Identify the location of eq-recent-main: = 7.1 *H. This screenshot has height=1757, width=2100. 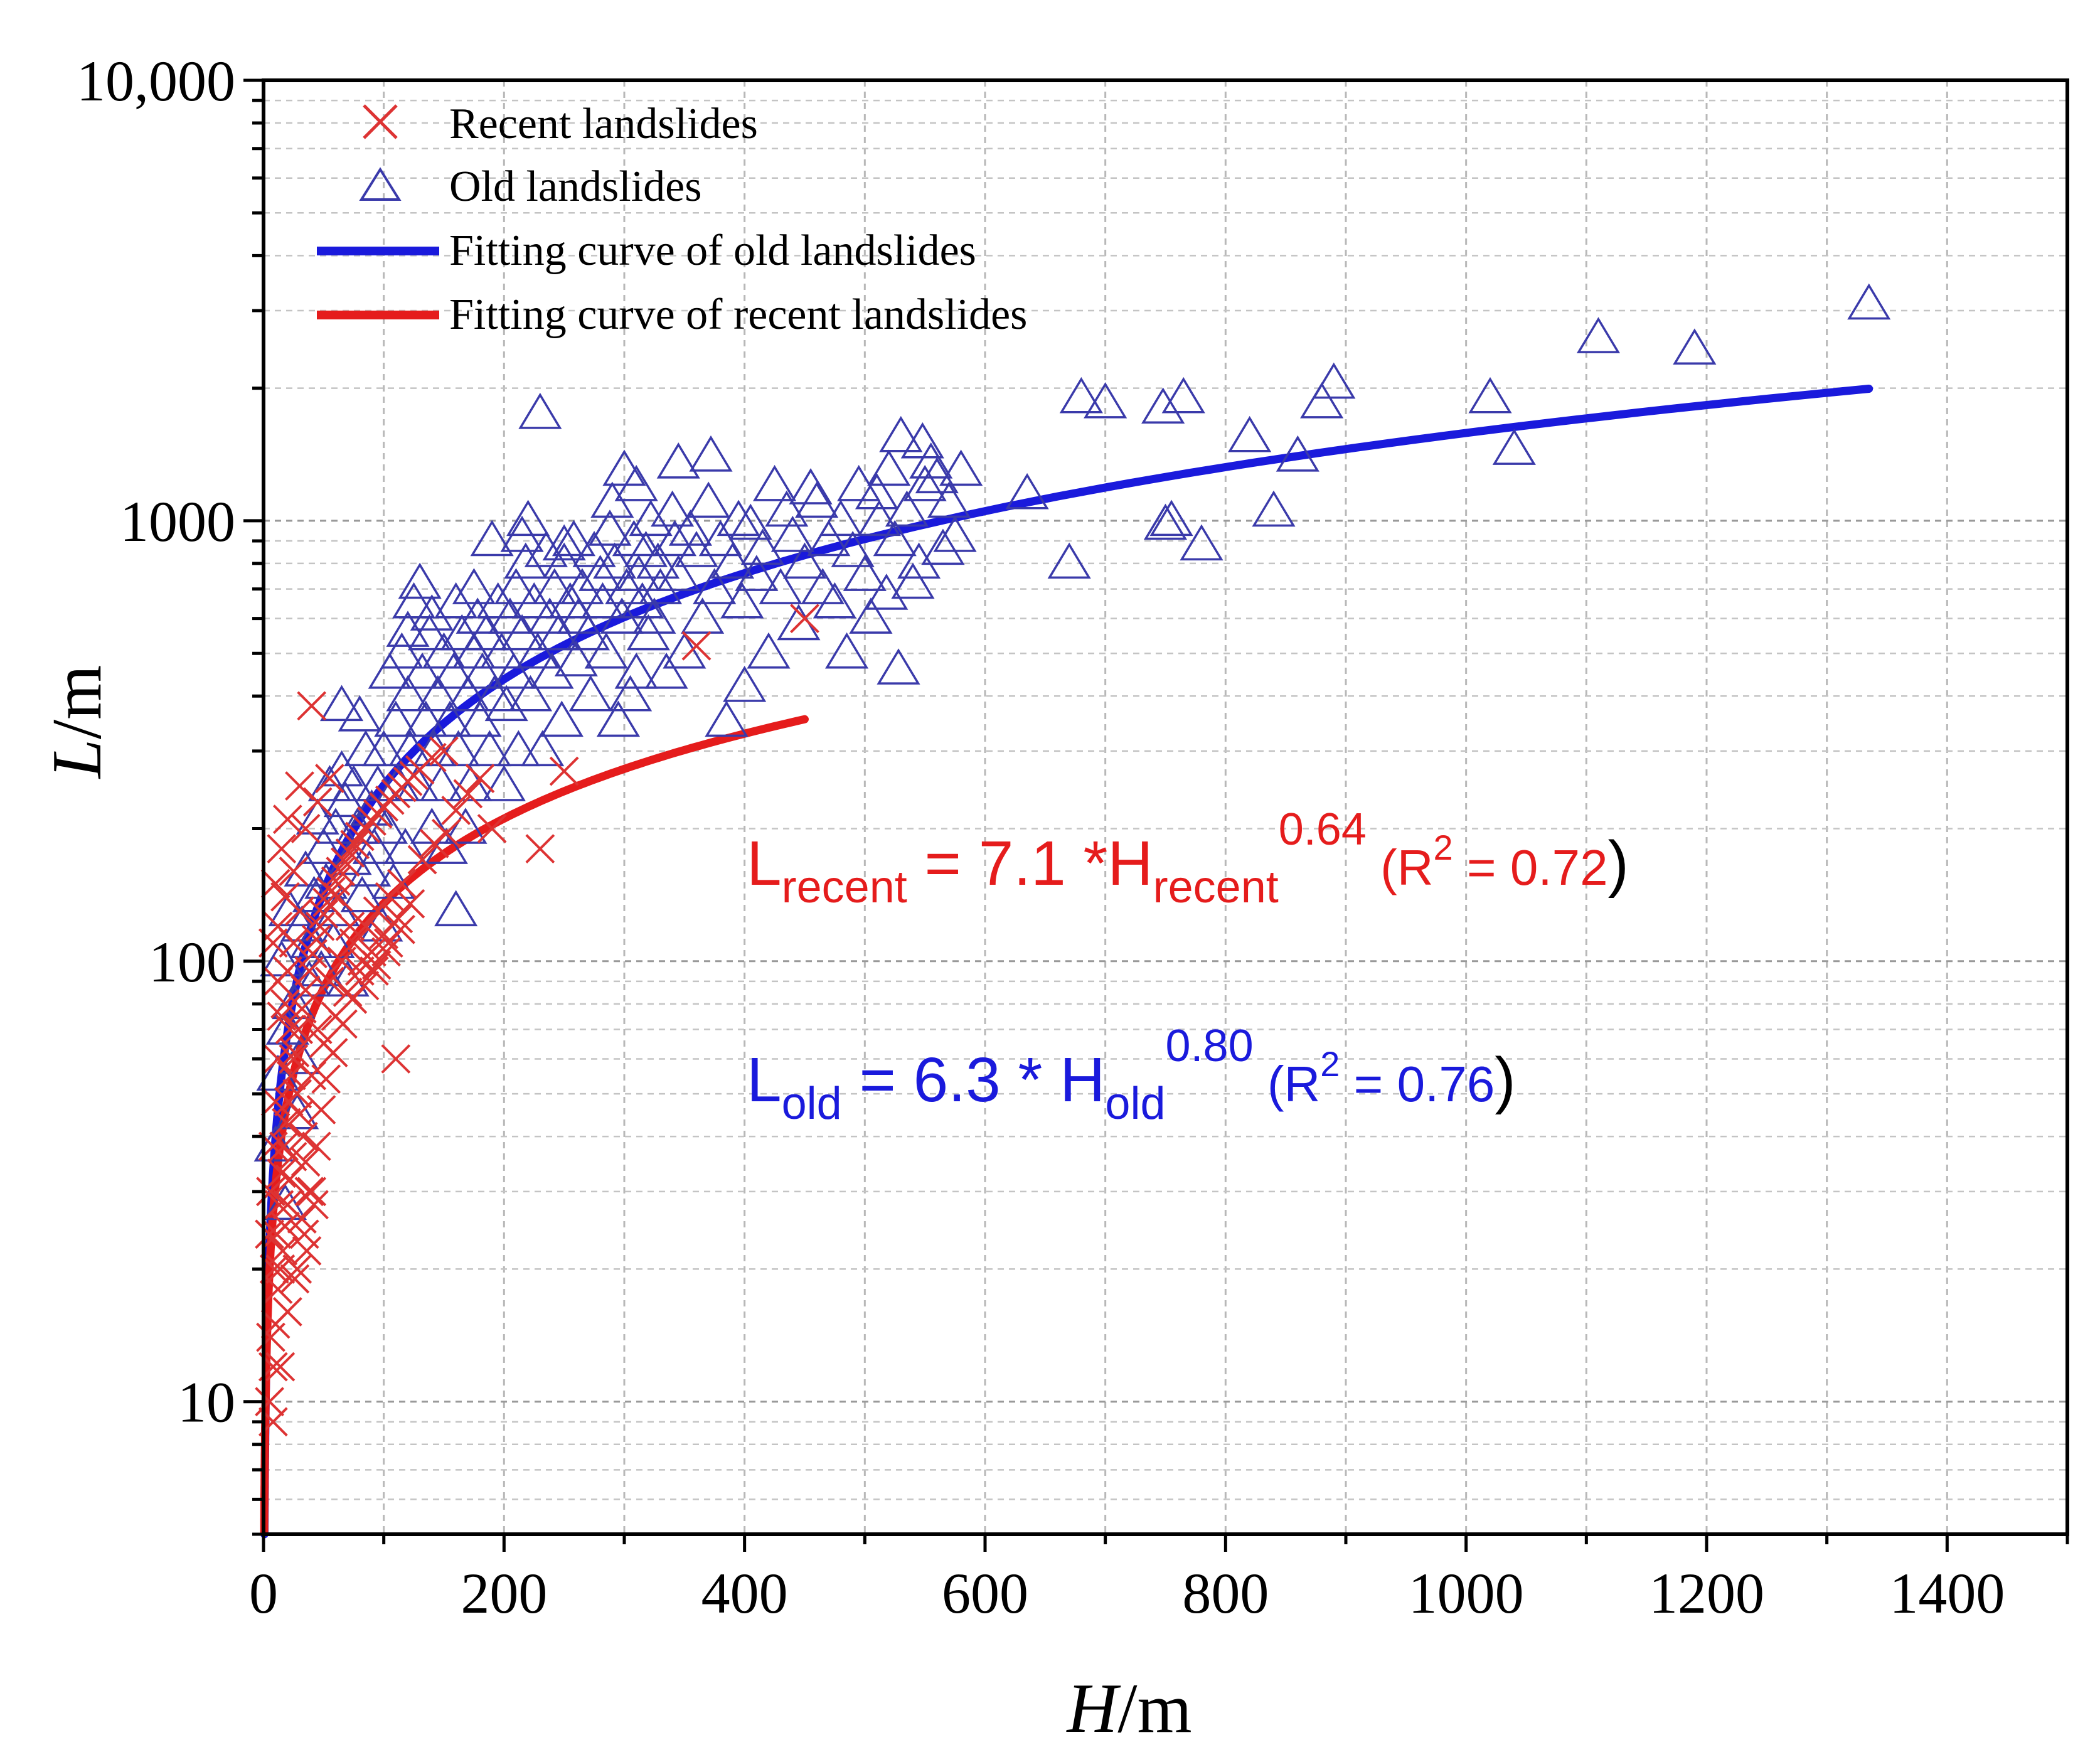
(1030, 863).